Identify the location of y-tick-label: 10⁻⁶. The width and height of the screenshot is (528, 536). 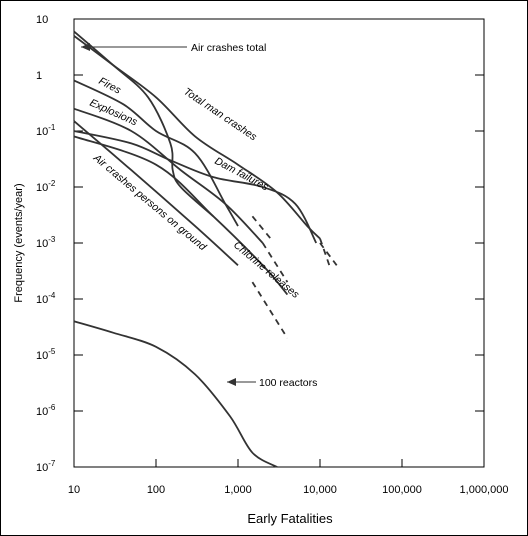
(46, 410).